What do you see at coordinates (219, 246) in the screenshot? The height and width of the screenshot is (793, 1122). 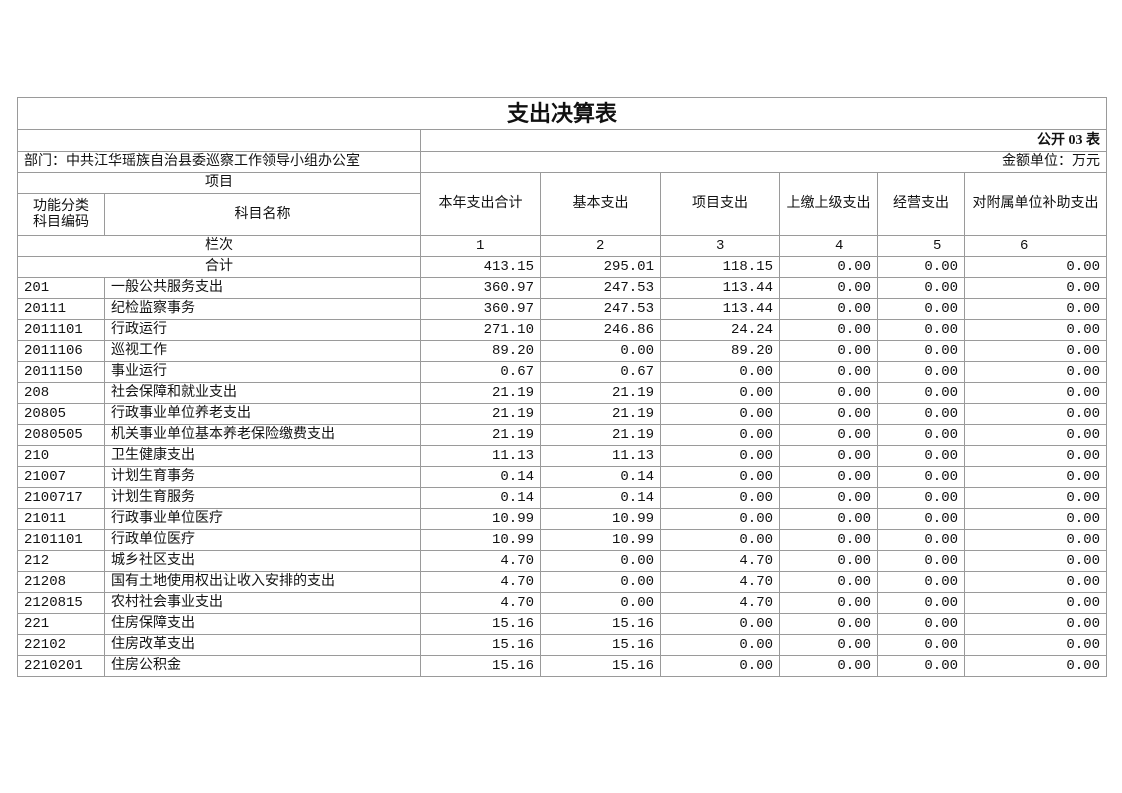 I see `column-number-label: 栏次` at bounding box center [219, 246].